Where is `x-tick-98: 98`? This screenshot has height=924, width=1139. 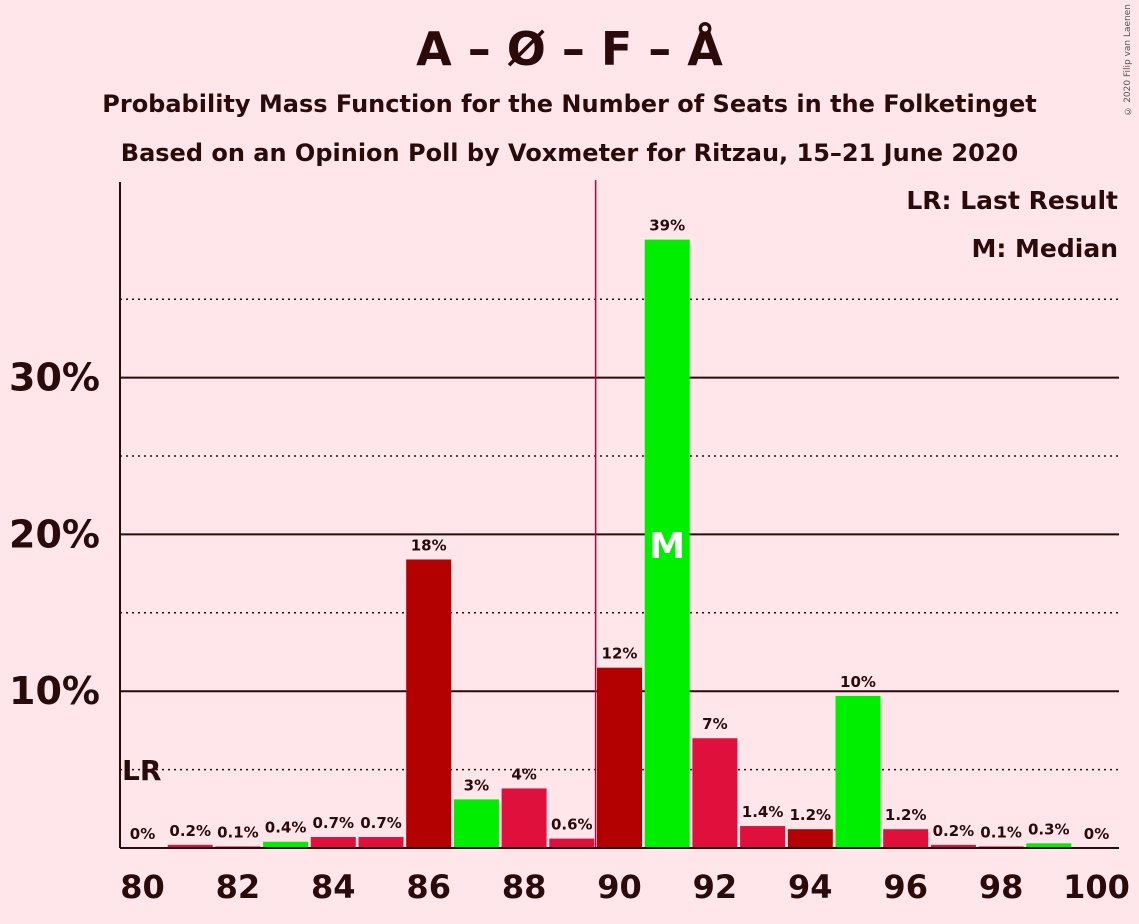
x-tick-98: 98 is located at coordinates (1001, 887).